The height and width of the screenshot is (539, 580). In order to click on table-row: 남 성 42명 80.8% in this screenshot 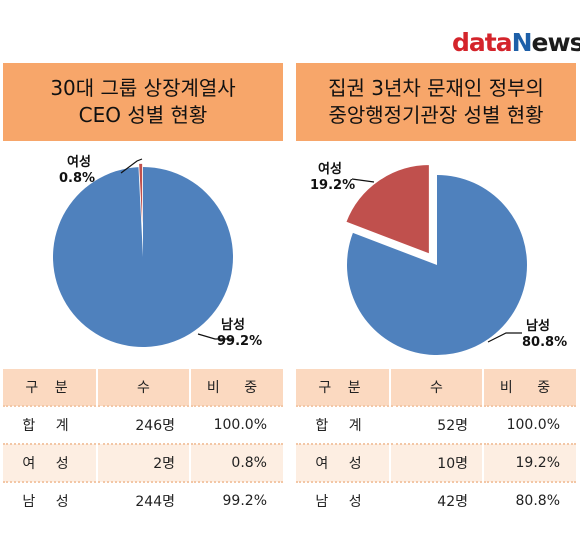, I will do `click(436, 500)`.